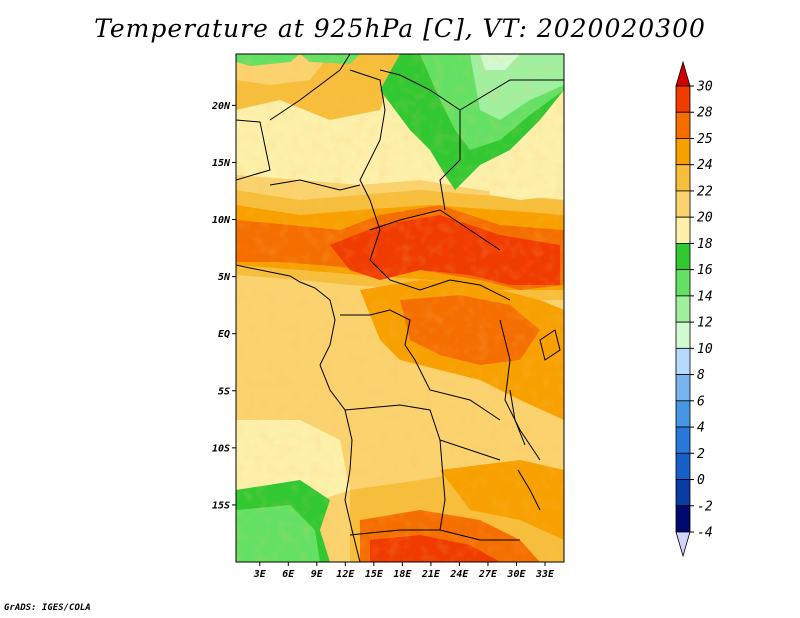  Describe the element at coordinates (459, 574) in the screenshot. I see `lon-tick-label: 24E` at that location.